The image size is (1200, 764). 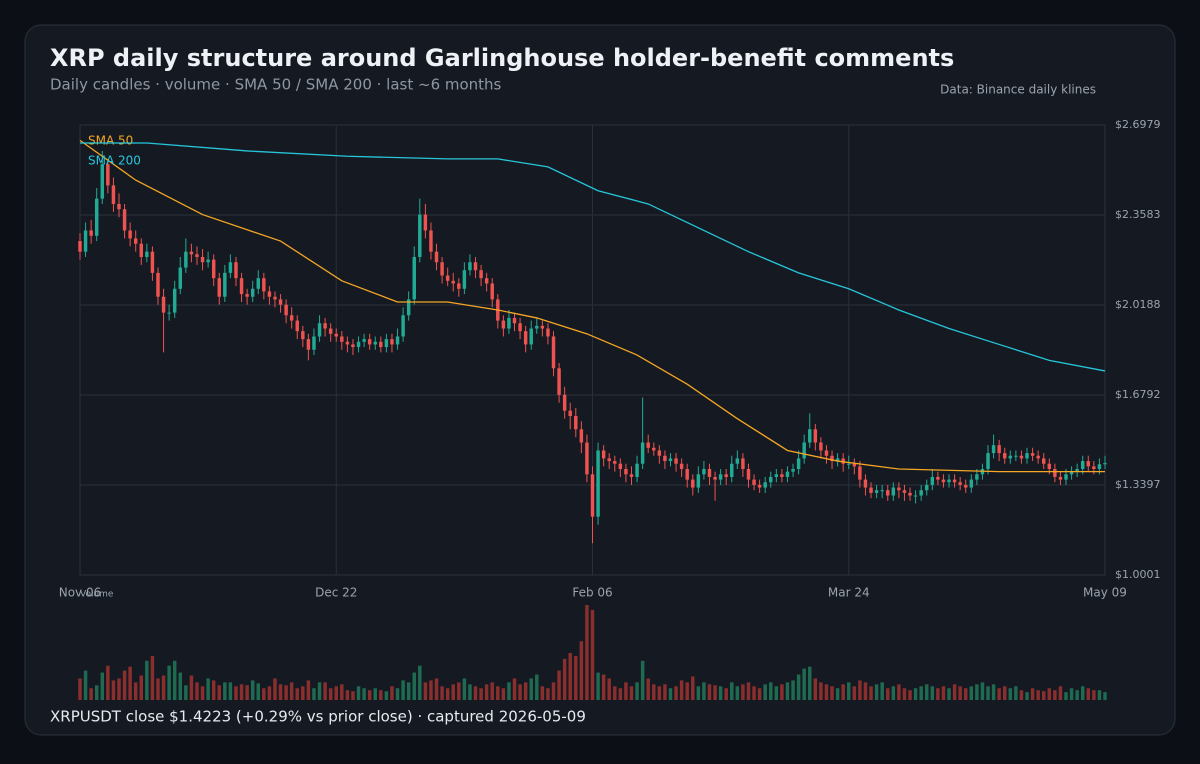 What do you see at coordinates (1138, 214) in the screenshot?
I see `y-tick-label: $2.3583` at bounding box center [1138, 214].